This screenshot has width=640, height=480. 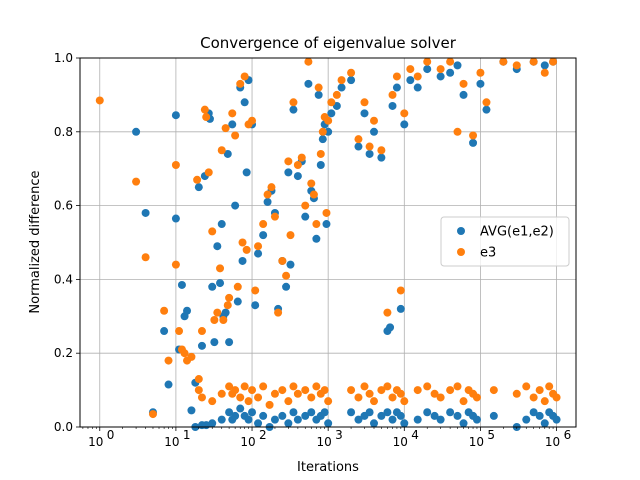 I want to click on x-tick-label-exponent: 1, so click(x=187, y=435).